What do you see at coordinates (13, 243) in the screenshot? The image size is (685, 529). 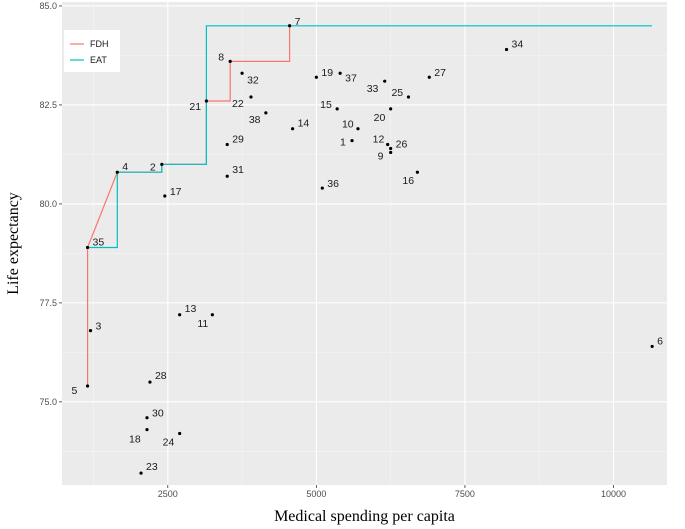 I see `y-axis-title: Life expectancy` at bounding box center [13, 243].